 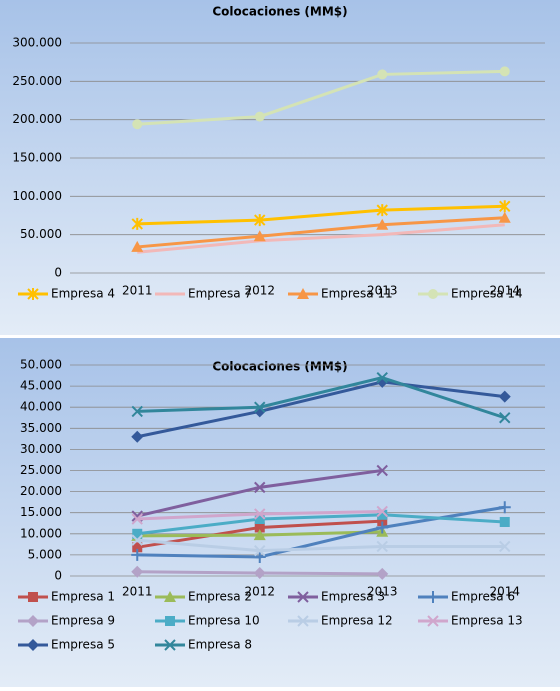 I want to click on y-tick-label: 20.000, so click(x=41, y=491).